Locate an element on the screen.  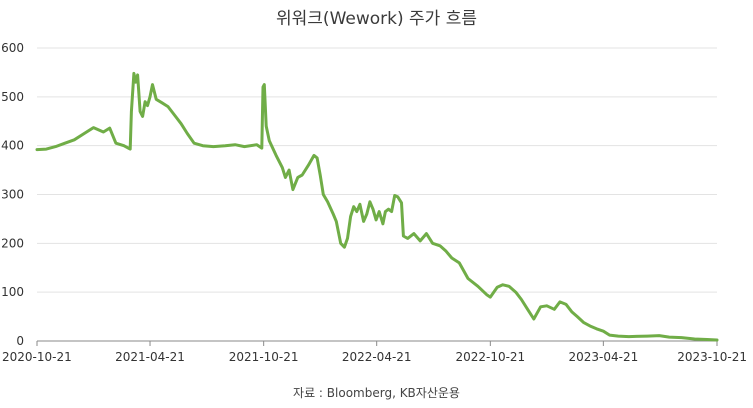
source-note: 자료 : Bloomberg, KB자산운용 is located at coordinates (376, 393).